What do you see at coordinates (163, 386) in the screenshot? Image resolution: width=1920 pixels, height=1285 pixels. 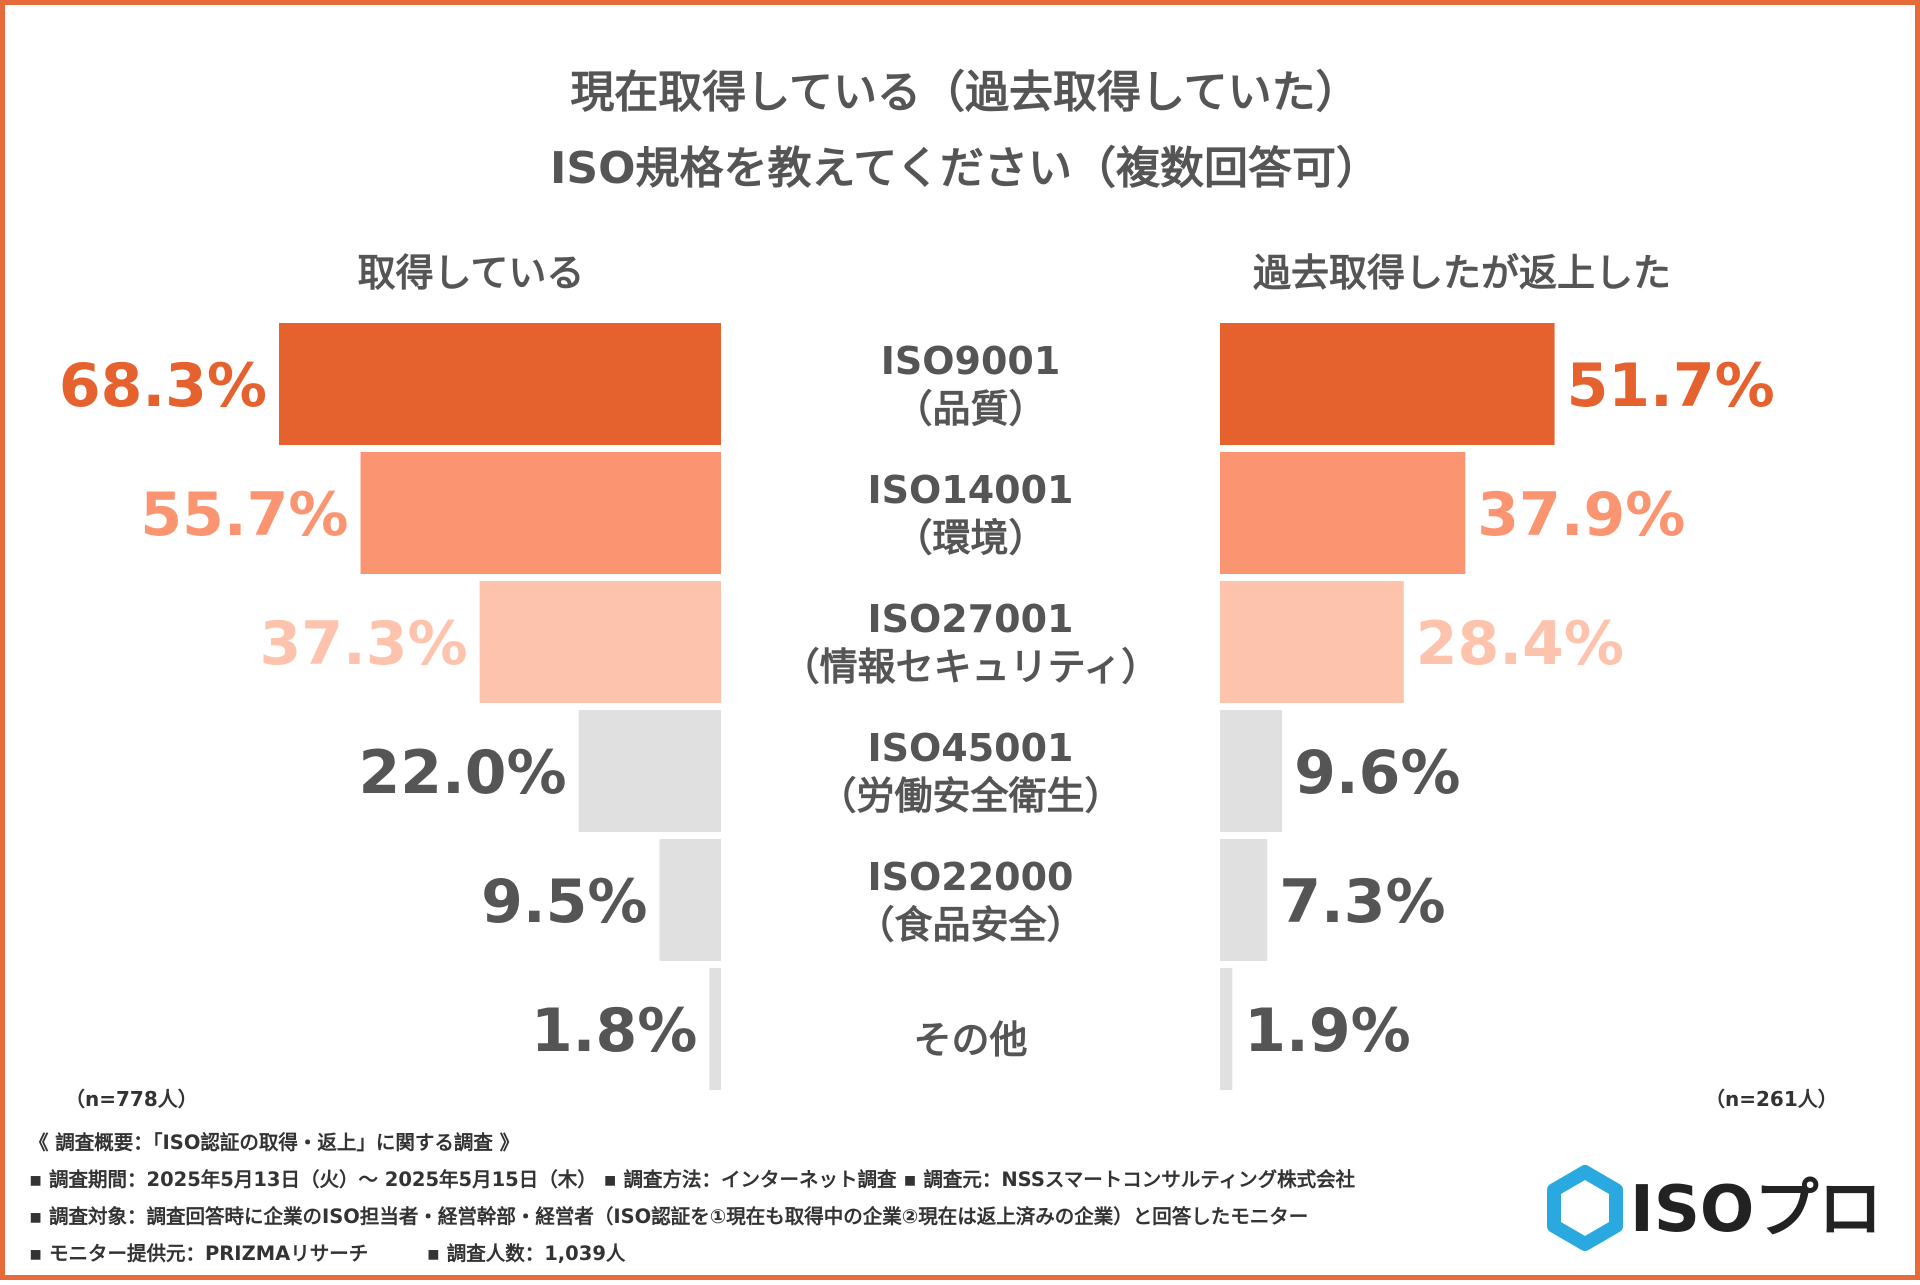 I see `left-value-label-0: 68.3%` at bounding box center [163, 386].